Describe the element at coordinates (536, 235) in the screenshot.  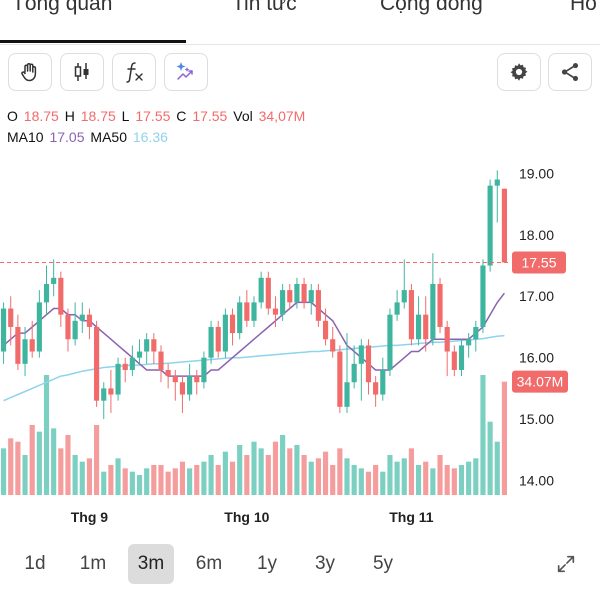
I see `y-tick-label: 18.00` at that location.